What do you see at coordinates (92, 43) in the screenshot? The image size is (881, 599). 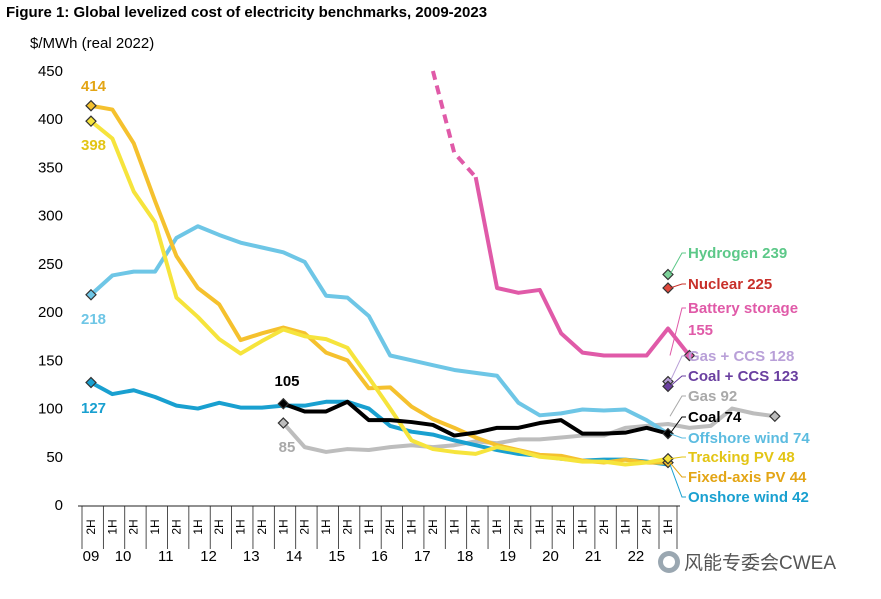 I see `y-axis-label: $/MWh (real 2022)` at bounding box center [92, 43].